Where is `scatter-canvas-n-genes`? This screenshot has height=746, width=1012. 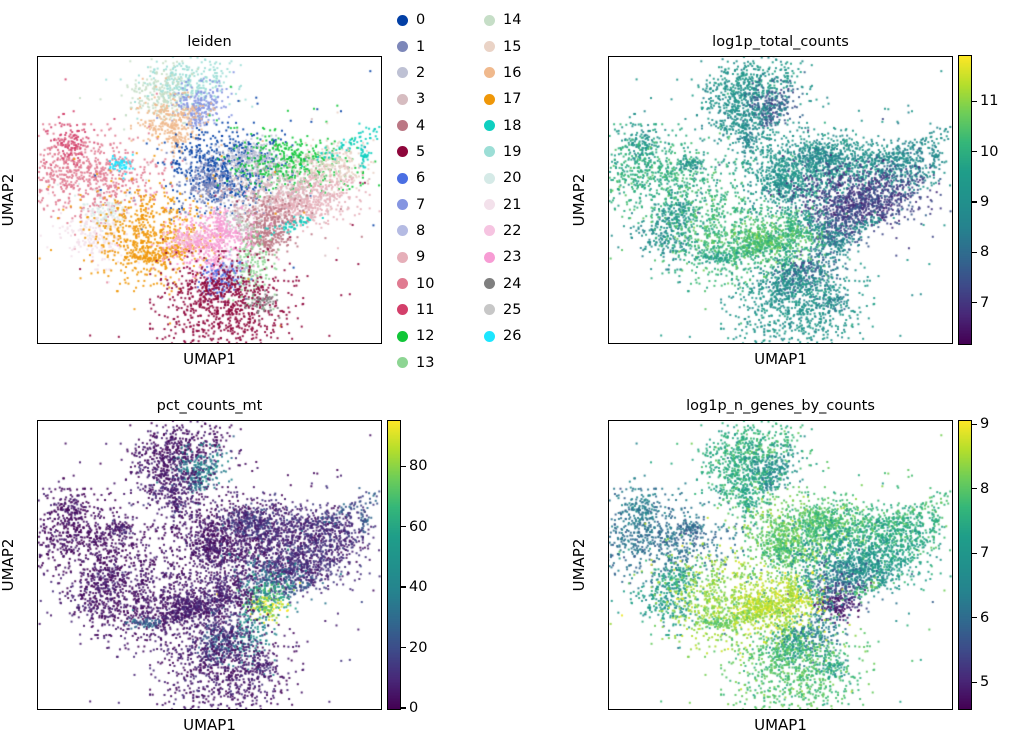
scatter-canvas-n-genes is located at coordinates (780, 565).